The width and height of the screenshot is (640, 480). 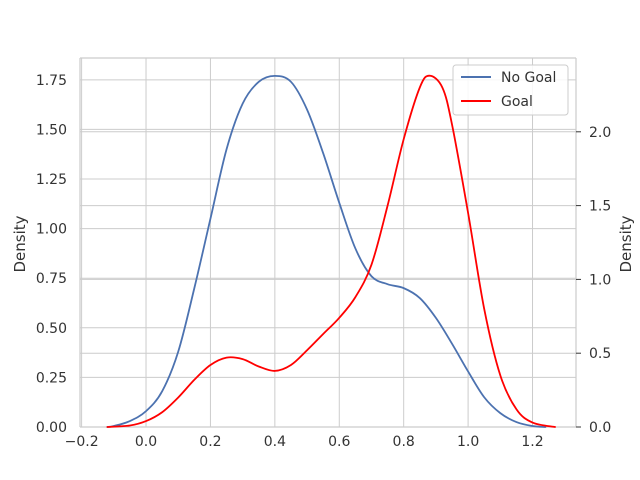 What do you see at coordinates (510, 90) in the screenshot?
I see `legend: No Goal Goal` at bounding box center [510, 90].